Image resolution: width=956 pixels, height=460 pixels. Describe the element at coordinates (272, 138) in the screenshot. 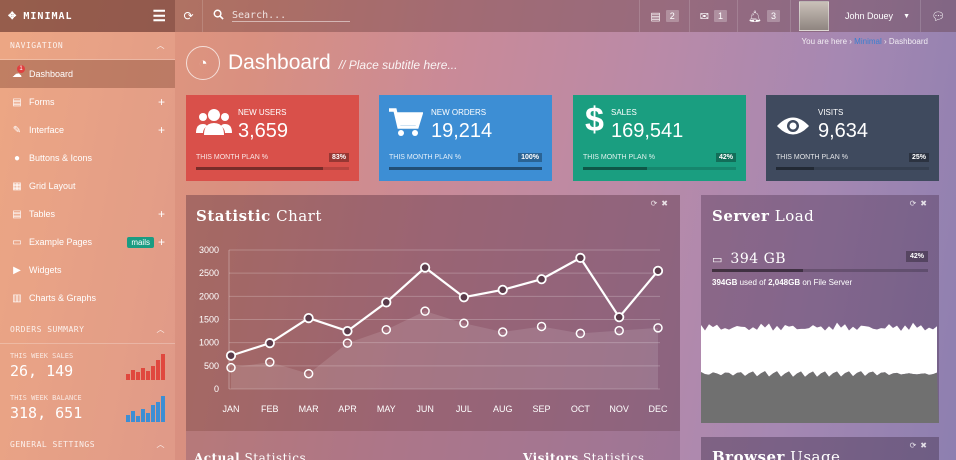

I see `new-users-card: NEW USERS 3,659 THIS MONTH PLAN % 83%` at that location.